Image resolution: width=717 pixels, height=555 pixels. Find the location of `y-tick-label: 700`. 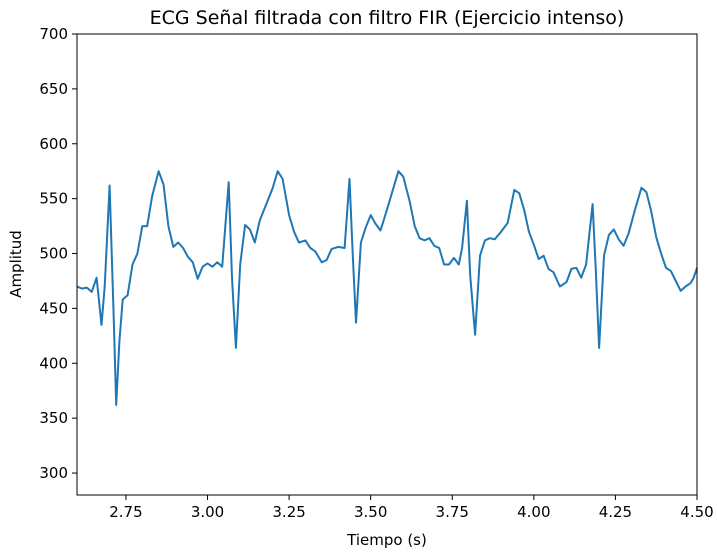

y-tick-label: 700 is located at coordinates (53, 34).